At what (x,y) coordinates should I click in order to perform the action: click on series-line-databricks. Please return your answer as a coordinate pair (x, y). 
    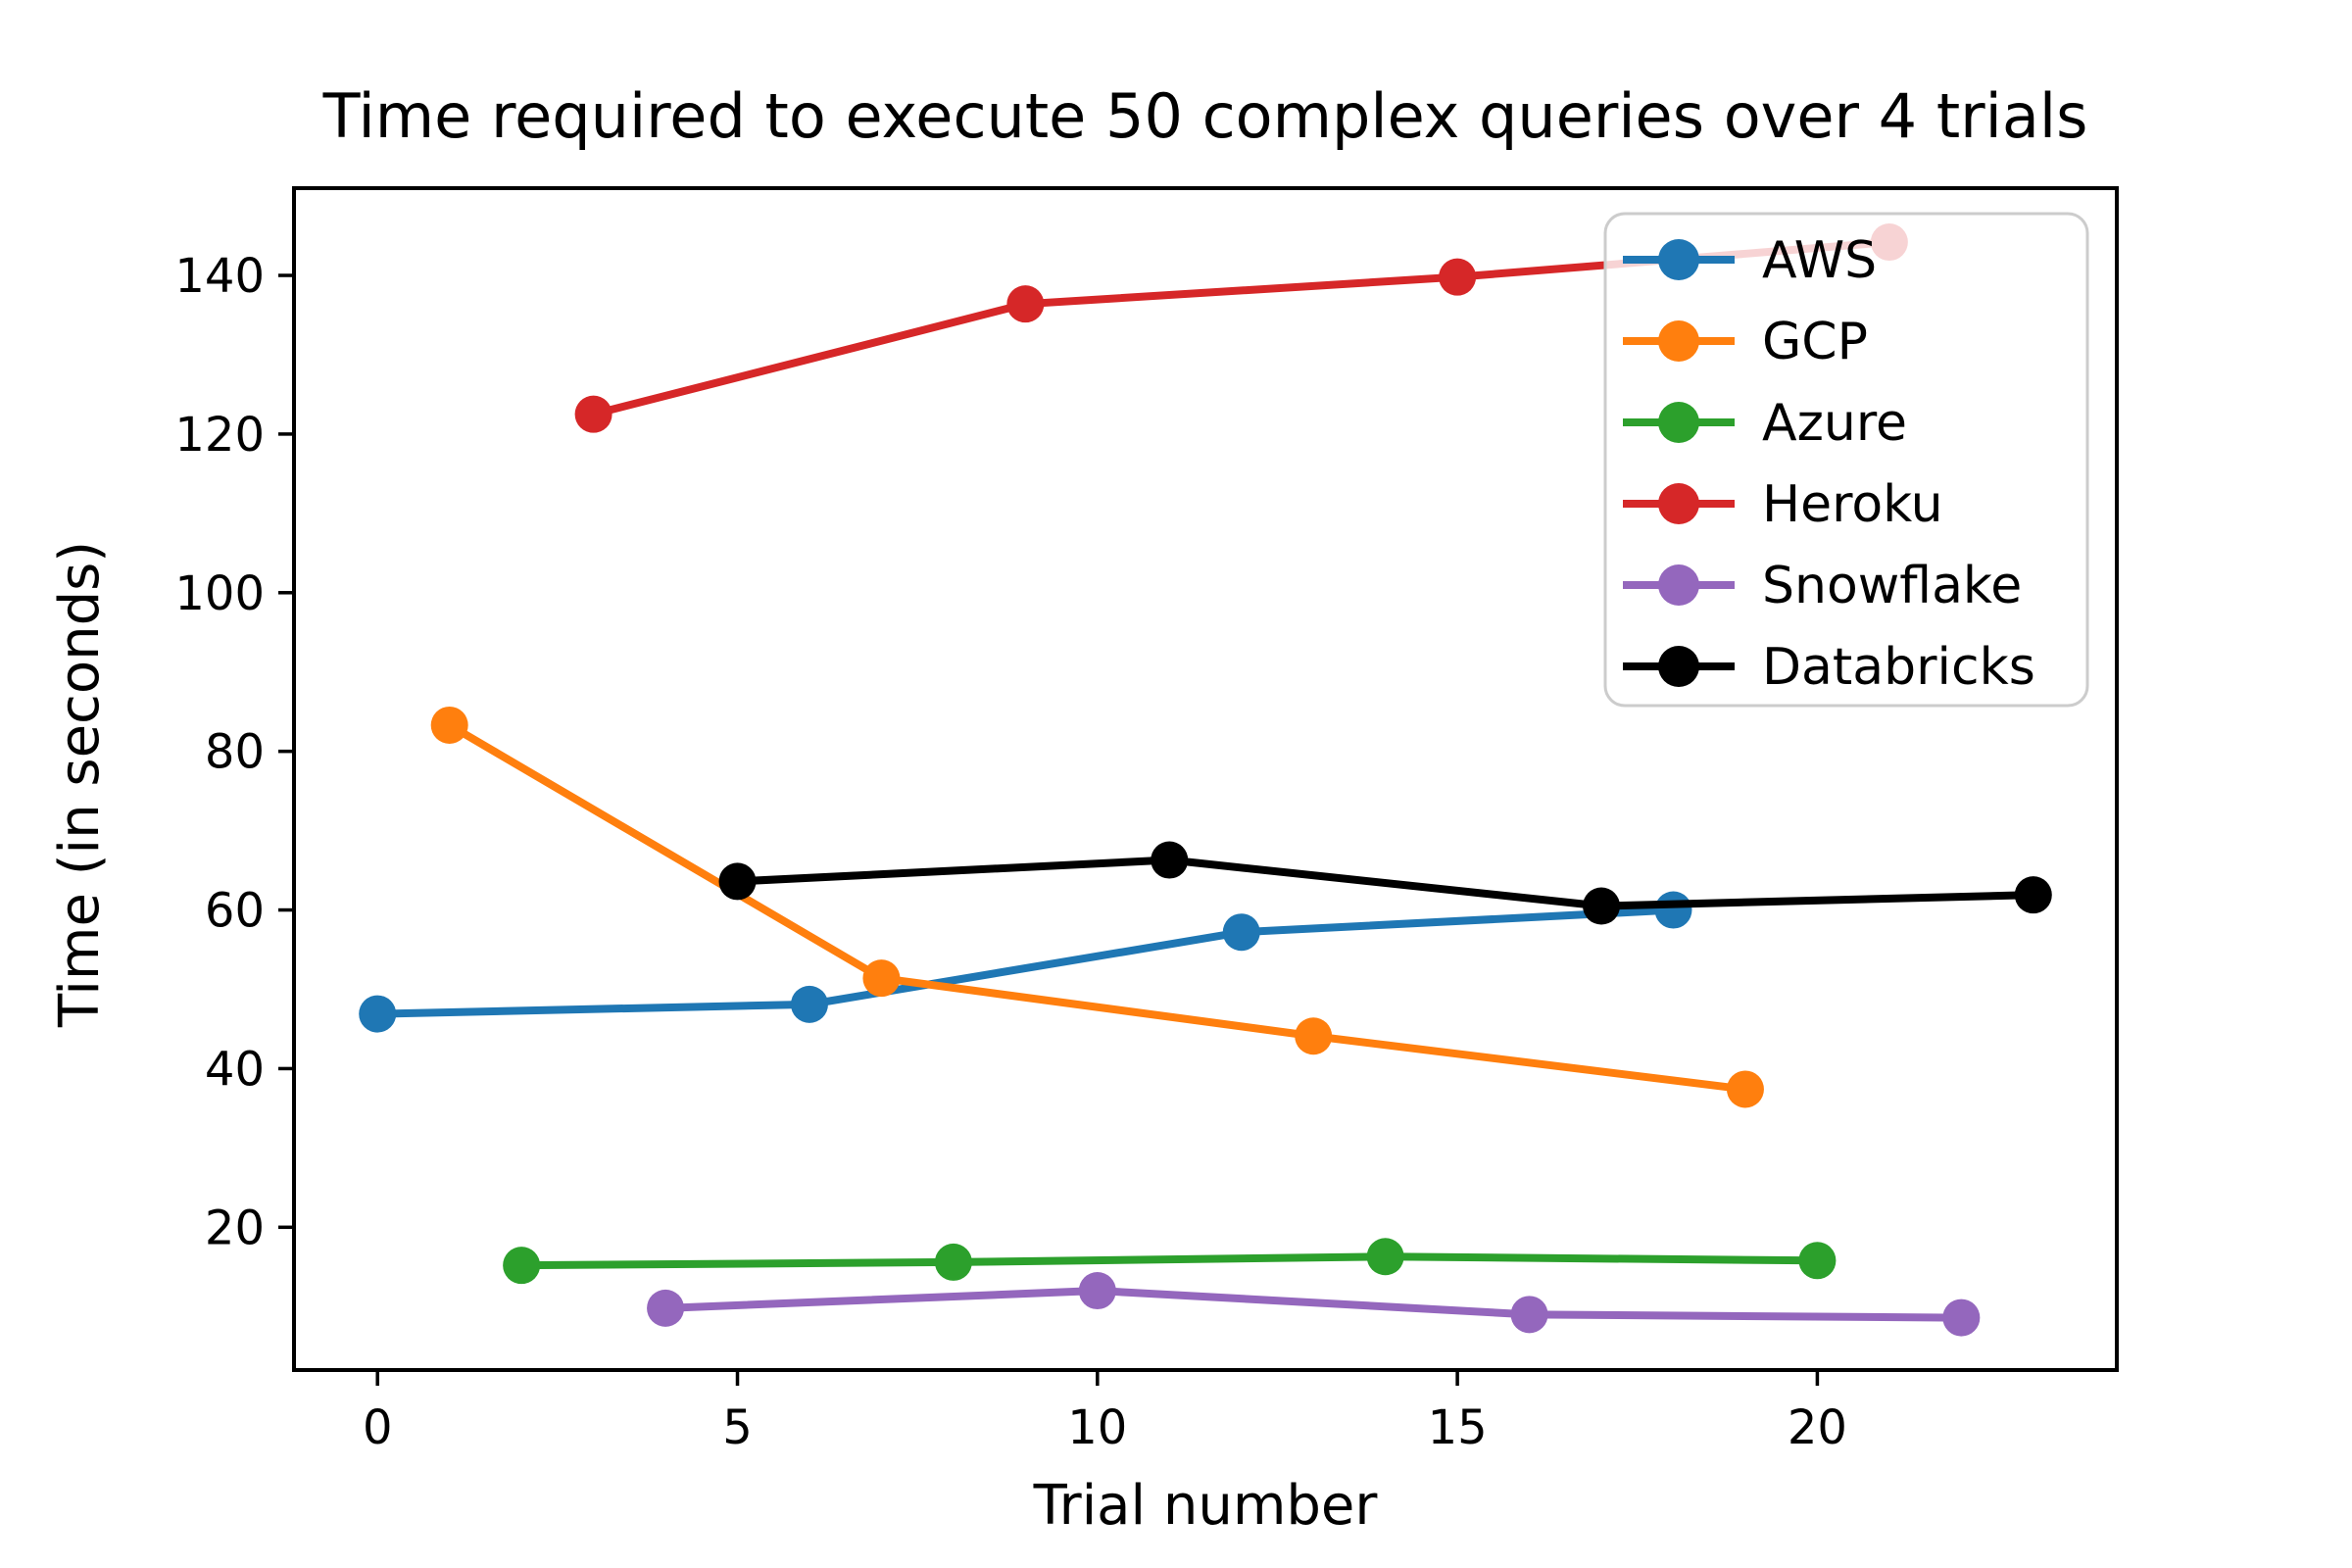
    Looking at the image, I should click on (1385, 883).